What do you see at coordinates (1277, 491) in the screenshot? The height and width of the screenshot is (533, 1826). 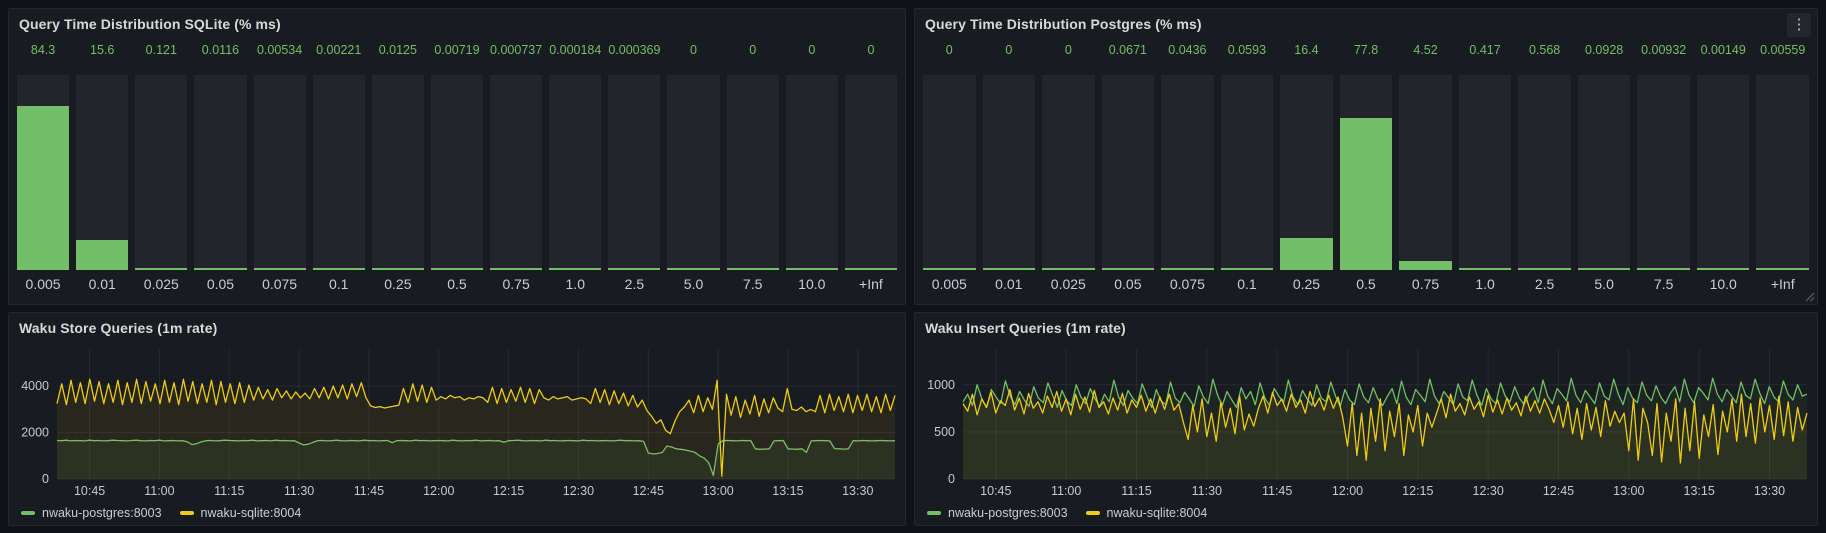 I see `x-axis-tick-label: 11:45` at bounding box center [1277, 491].